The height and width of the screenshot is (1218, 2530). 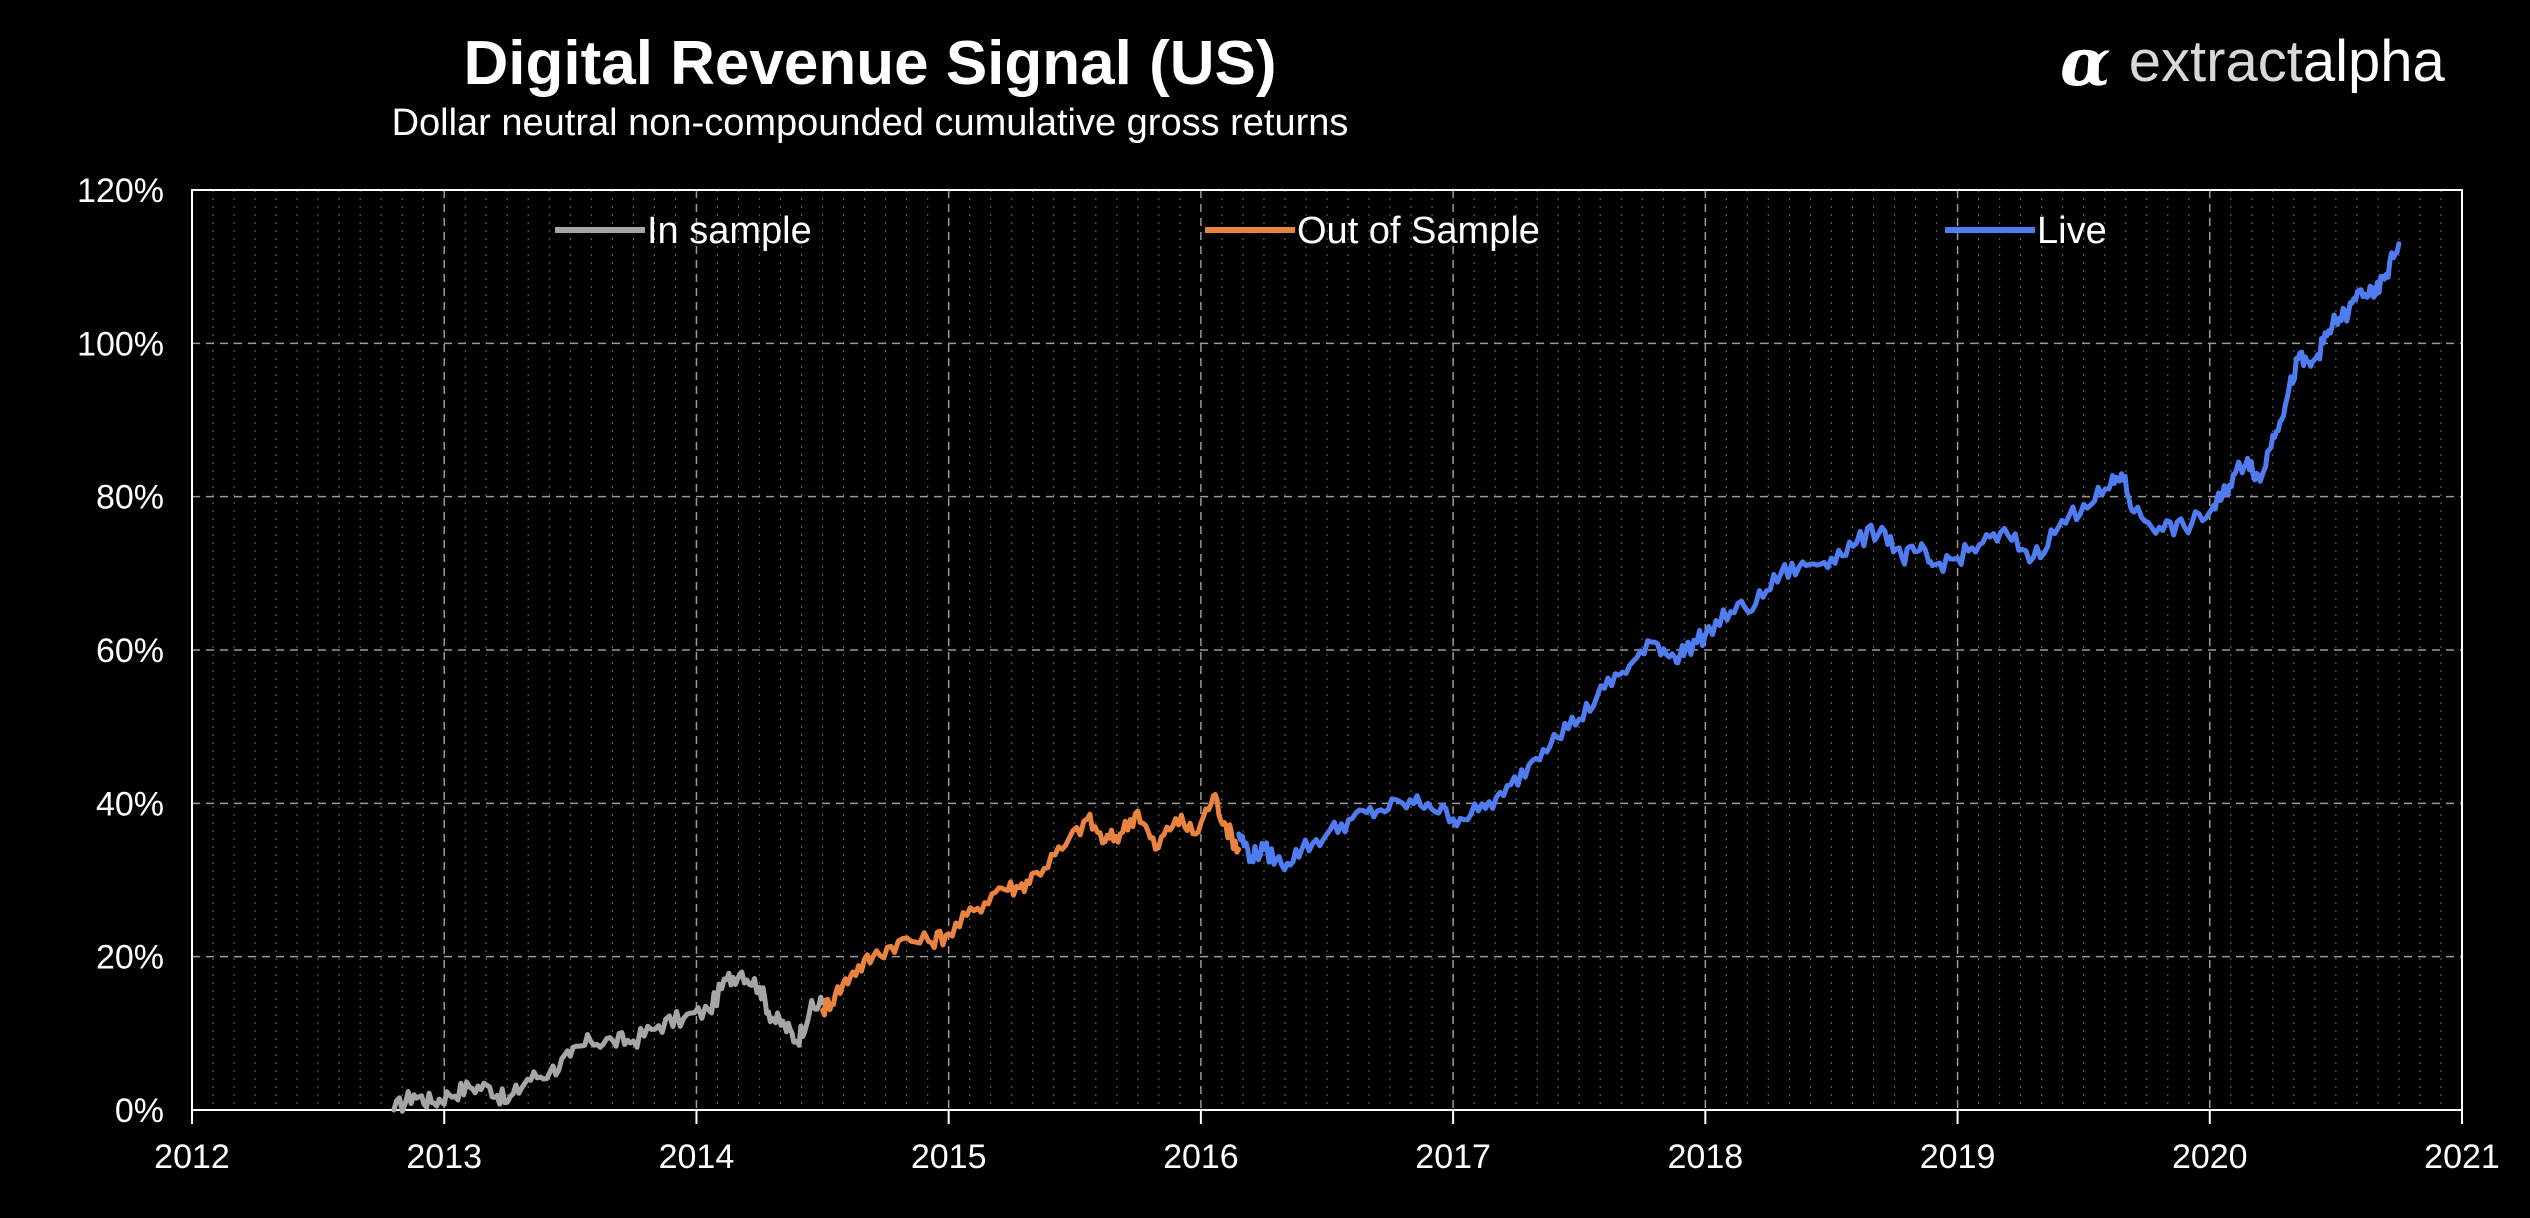 I want to click on x-tick-label: 2015, so click(x=949, y=1157).